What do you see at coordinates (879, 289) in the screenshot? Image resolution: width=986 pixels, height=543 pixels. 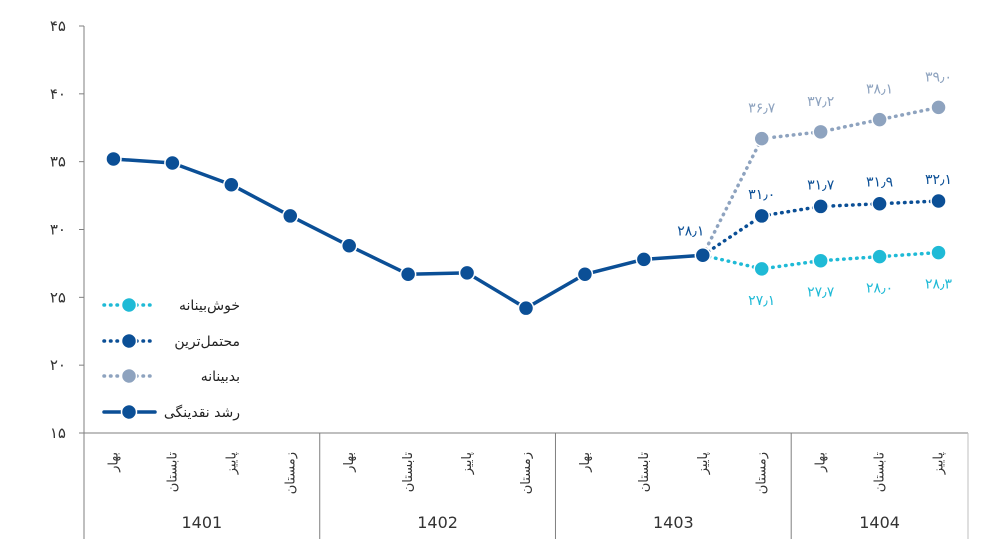 I see `data-label: ۲۸٫۰` at bounding box center [879, 289].